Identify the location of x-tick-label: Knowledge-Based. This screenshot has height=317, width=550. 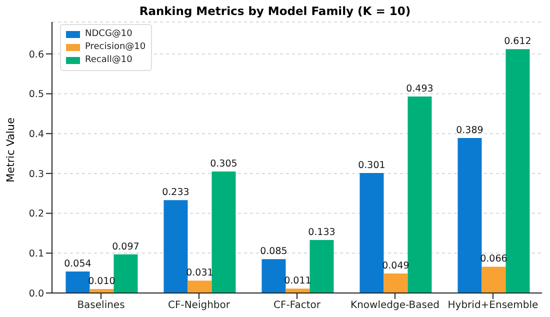
(395, 306).